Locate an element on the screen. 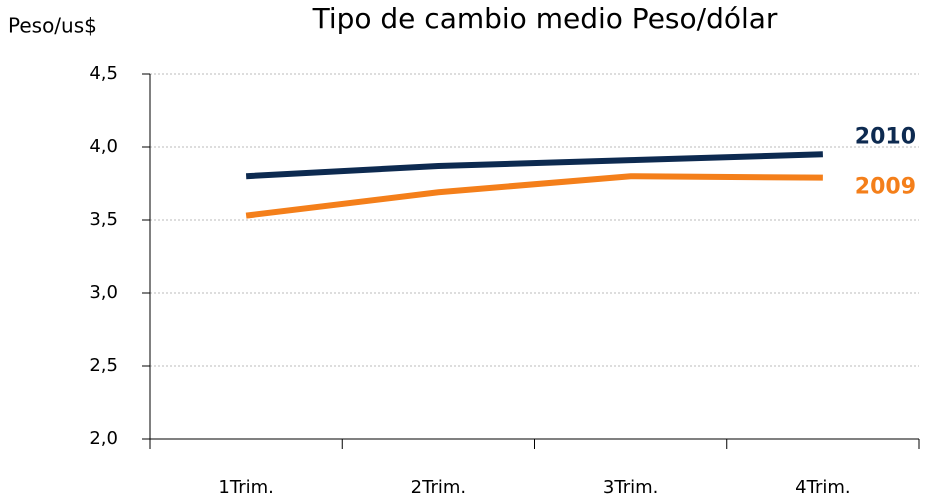  x-tick-label: 1Trim. is located at coordinates (245, 487).